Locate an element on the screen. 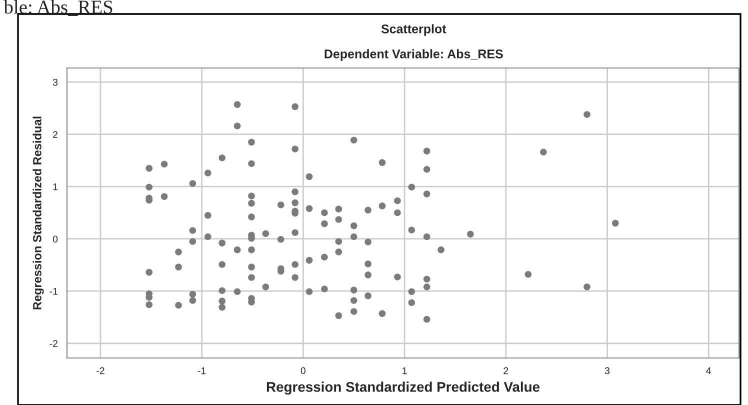 The width and height of the screenshot is (748, 405). y-tick-label: -2 is located at coordinates (54, 343).